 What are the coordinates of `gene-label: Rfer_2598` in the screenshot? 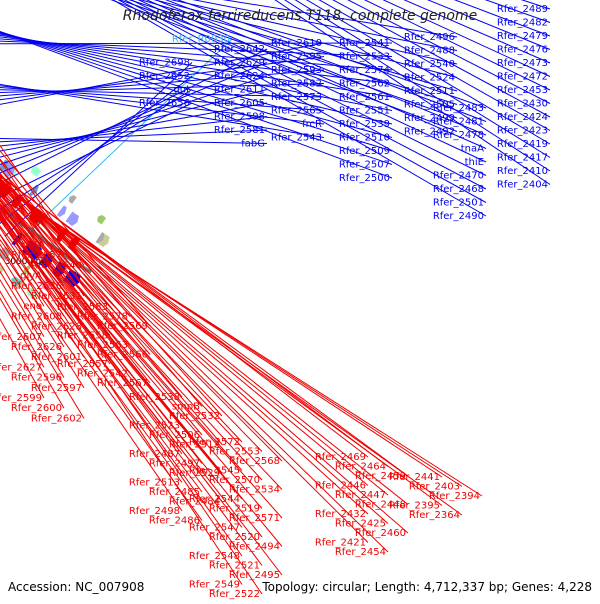 It's located at (239, 117).